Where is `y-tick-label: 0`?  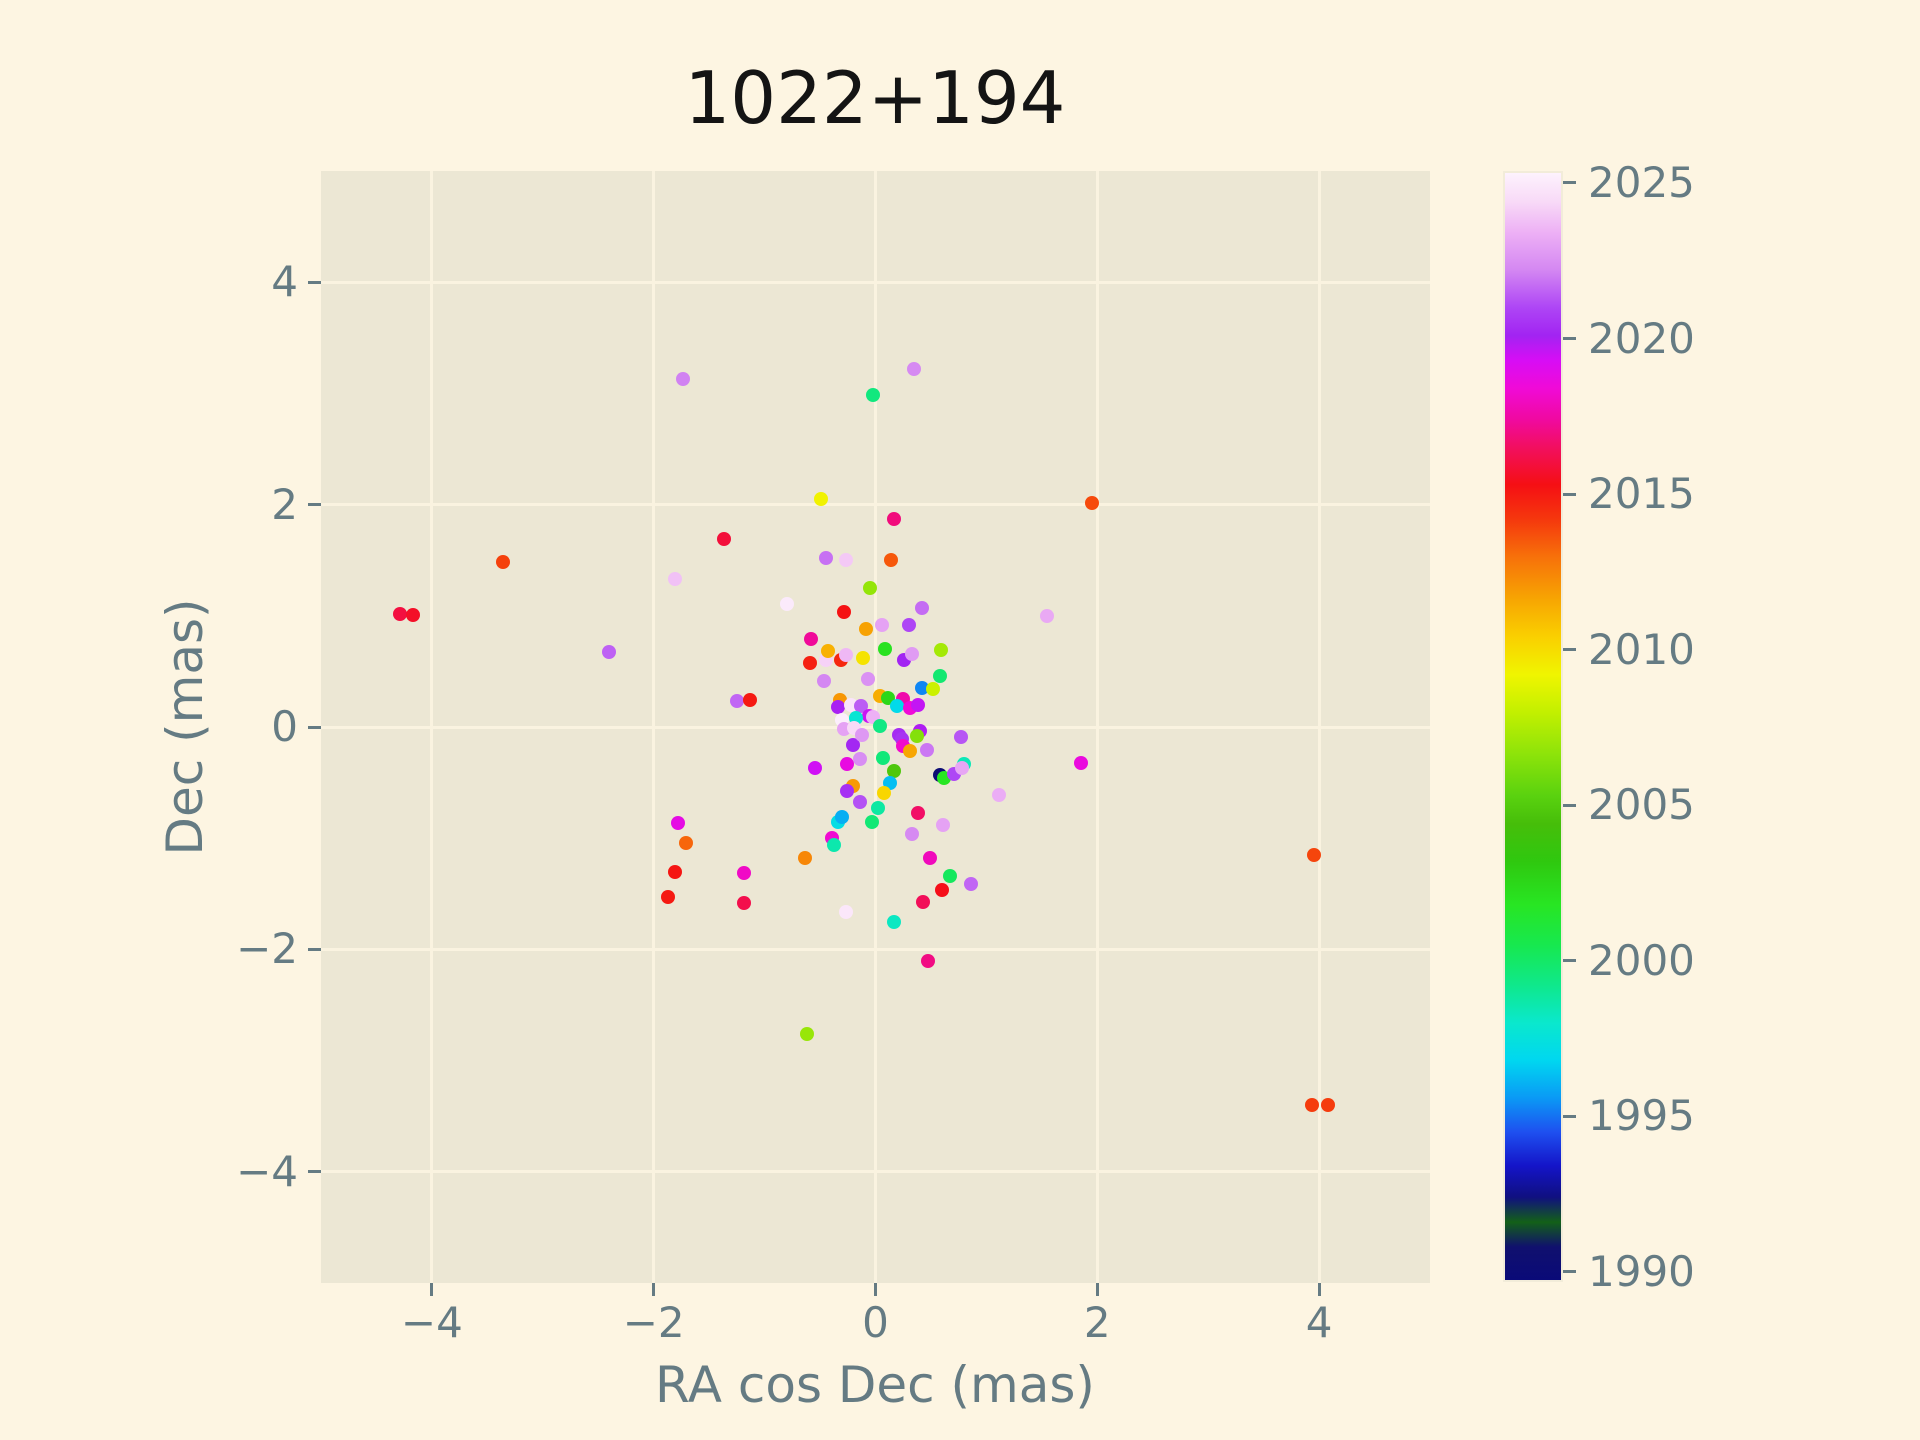
y-tick-label: 0 is located at coordinates (284, 726).